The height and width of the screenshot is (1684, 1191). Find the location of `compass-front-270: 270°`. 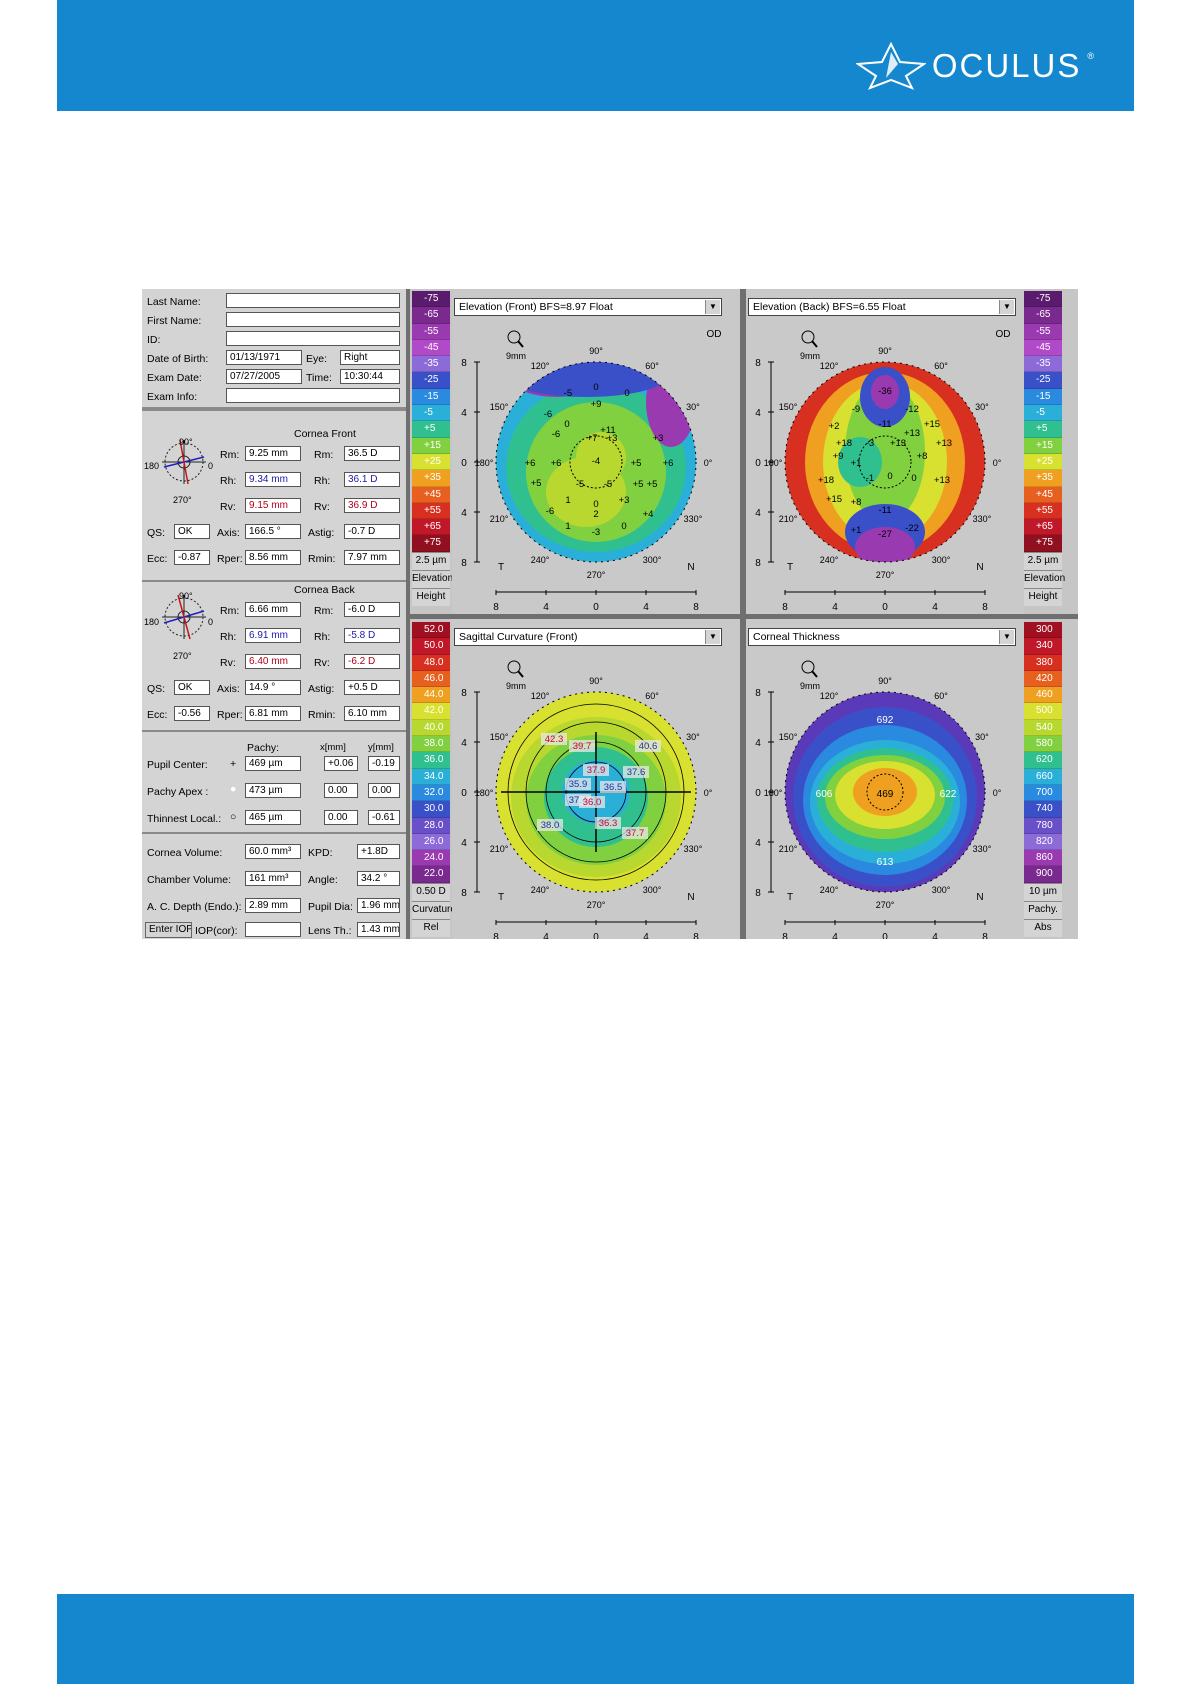

compass-front-270: 270° is located at coordinates (182, 500).